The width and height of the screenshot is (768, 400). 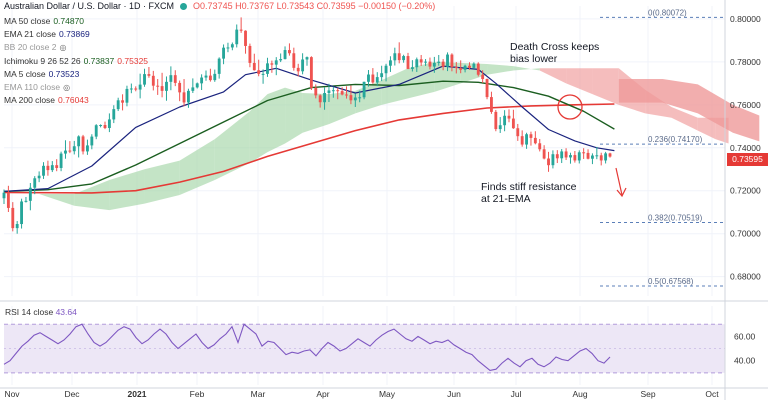 I want to click on time-tick: Jun, so click(x=454, y=394).